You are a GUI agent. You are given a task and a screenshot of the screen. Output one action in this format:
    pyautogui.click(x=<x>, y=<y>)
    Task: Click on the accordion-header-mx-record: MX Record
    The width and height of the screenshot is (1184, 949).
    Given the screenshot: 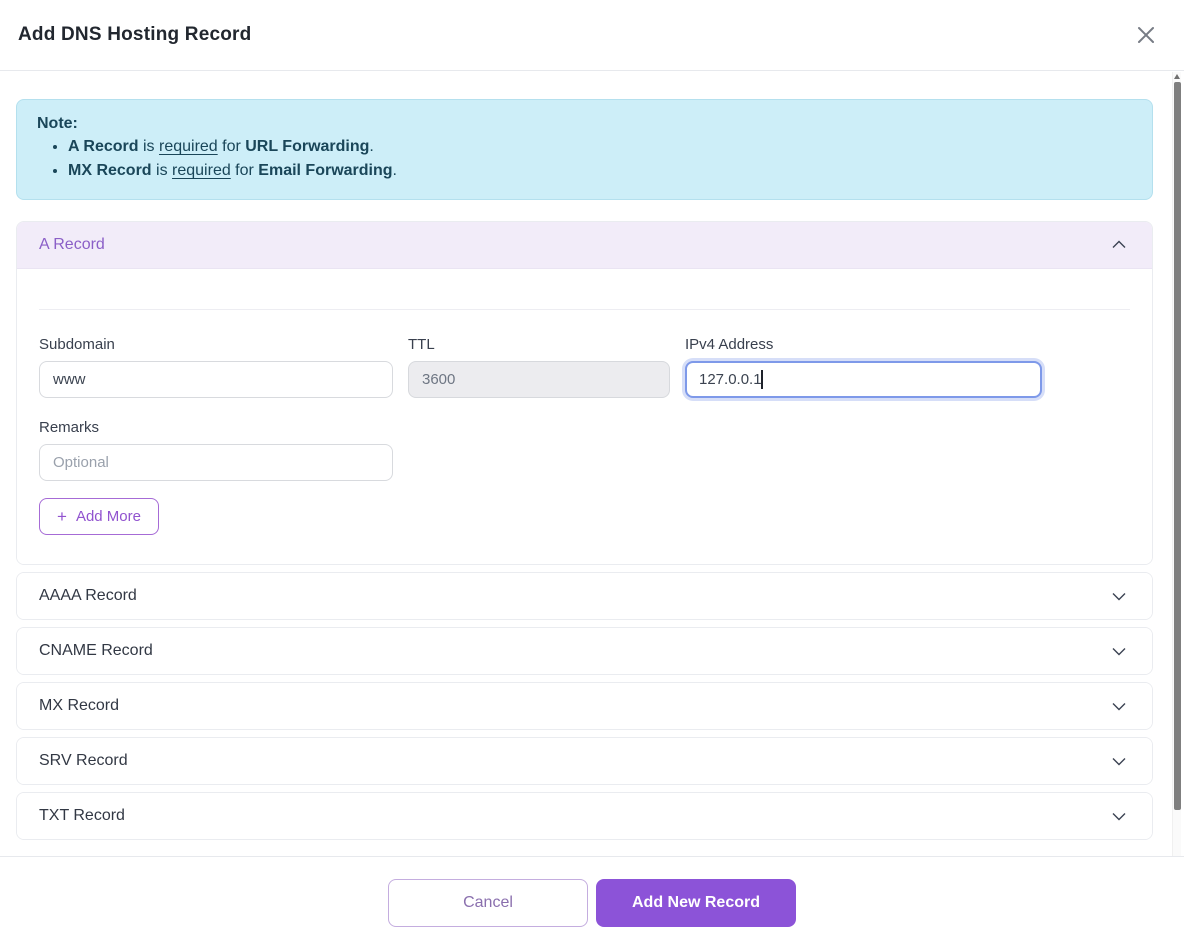 What is the action you would take?
    pyautogui.click(x=584, y=706)
    